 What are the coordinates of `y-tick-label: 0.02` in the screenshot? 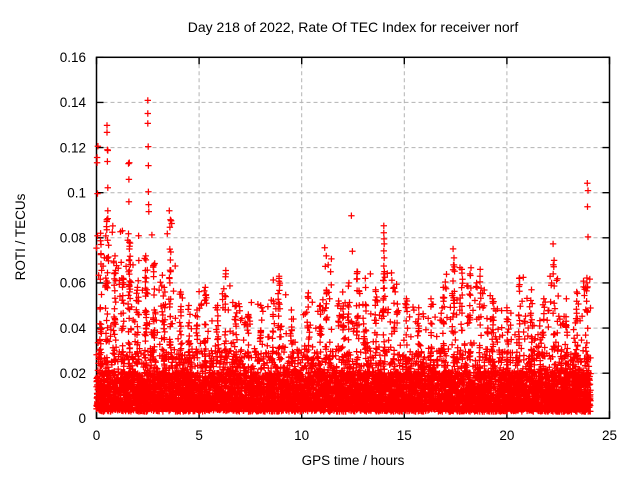 It's located at (73, 373).